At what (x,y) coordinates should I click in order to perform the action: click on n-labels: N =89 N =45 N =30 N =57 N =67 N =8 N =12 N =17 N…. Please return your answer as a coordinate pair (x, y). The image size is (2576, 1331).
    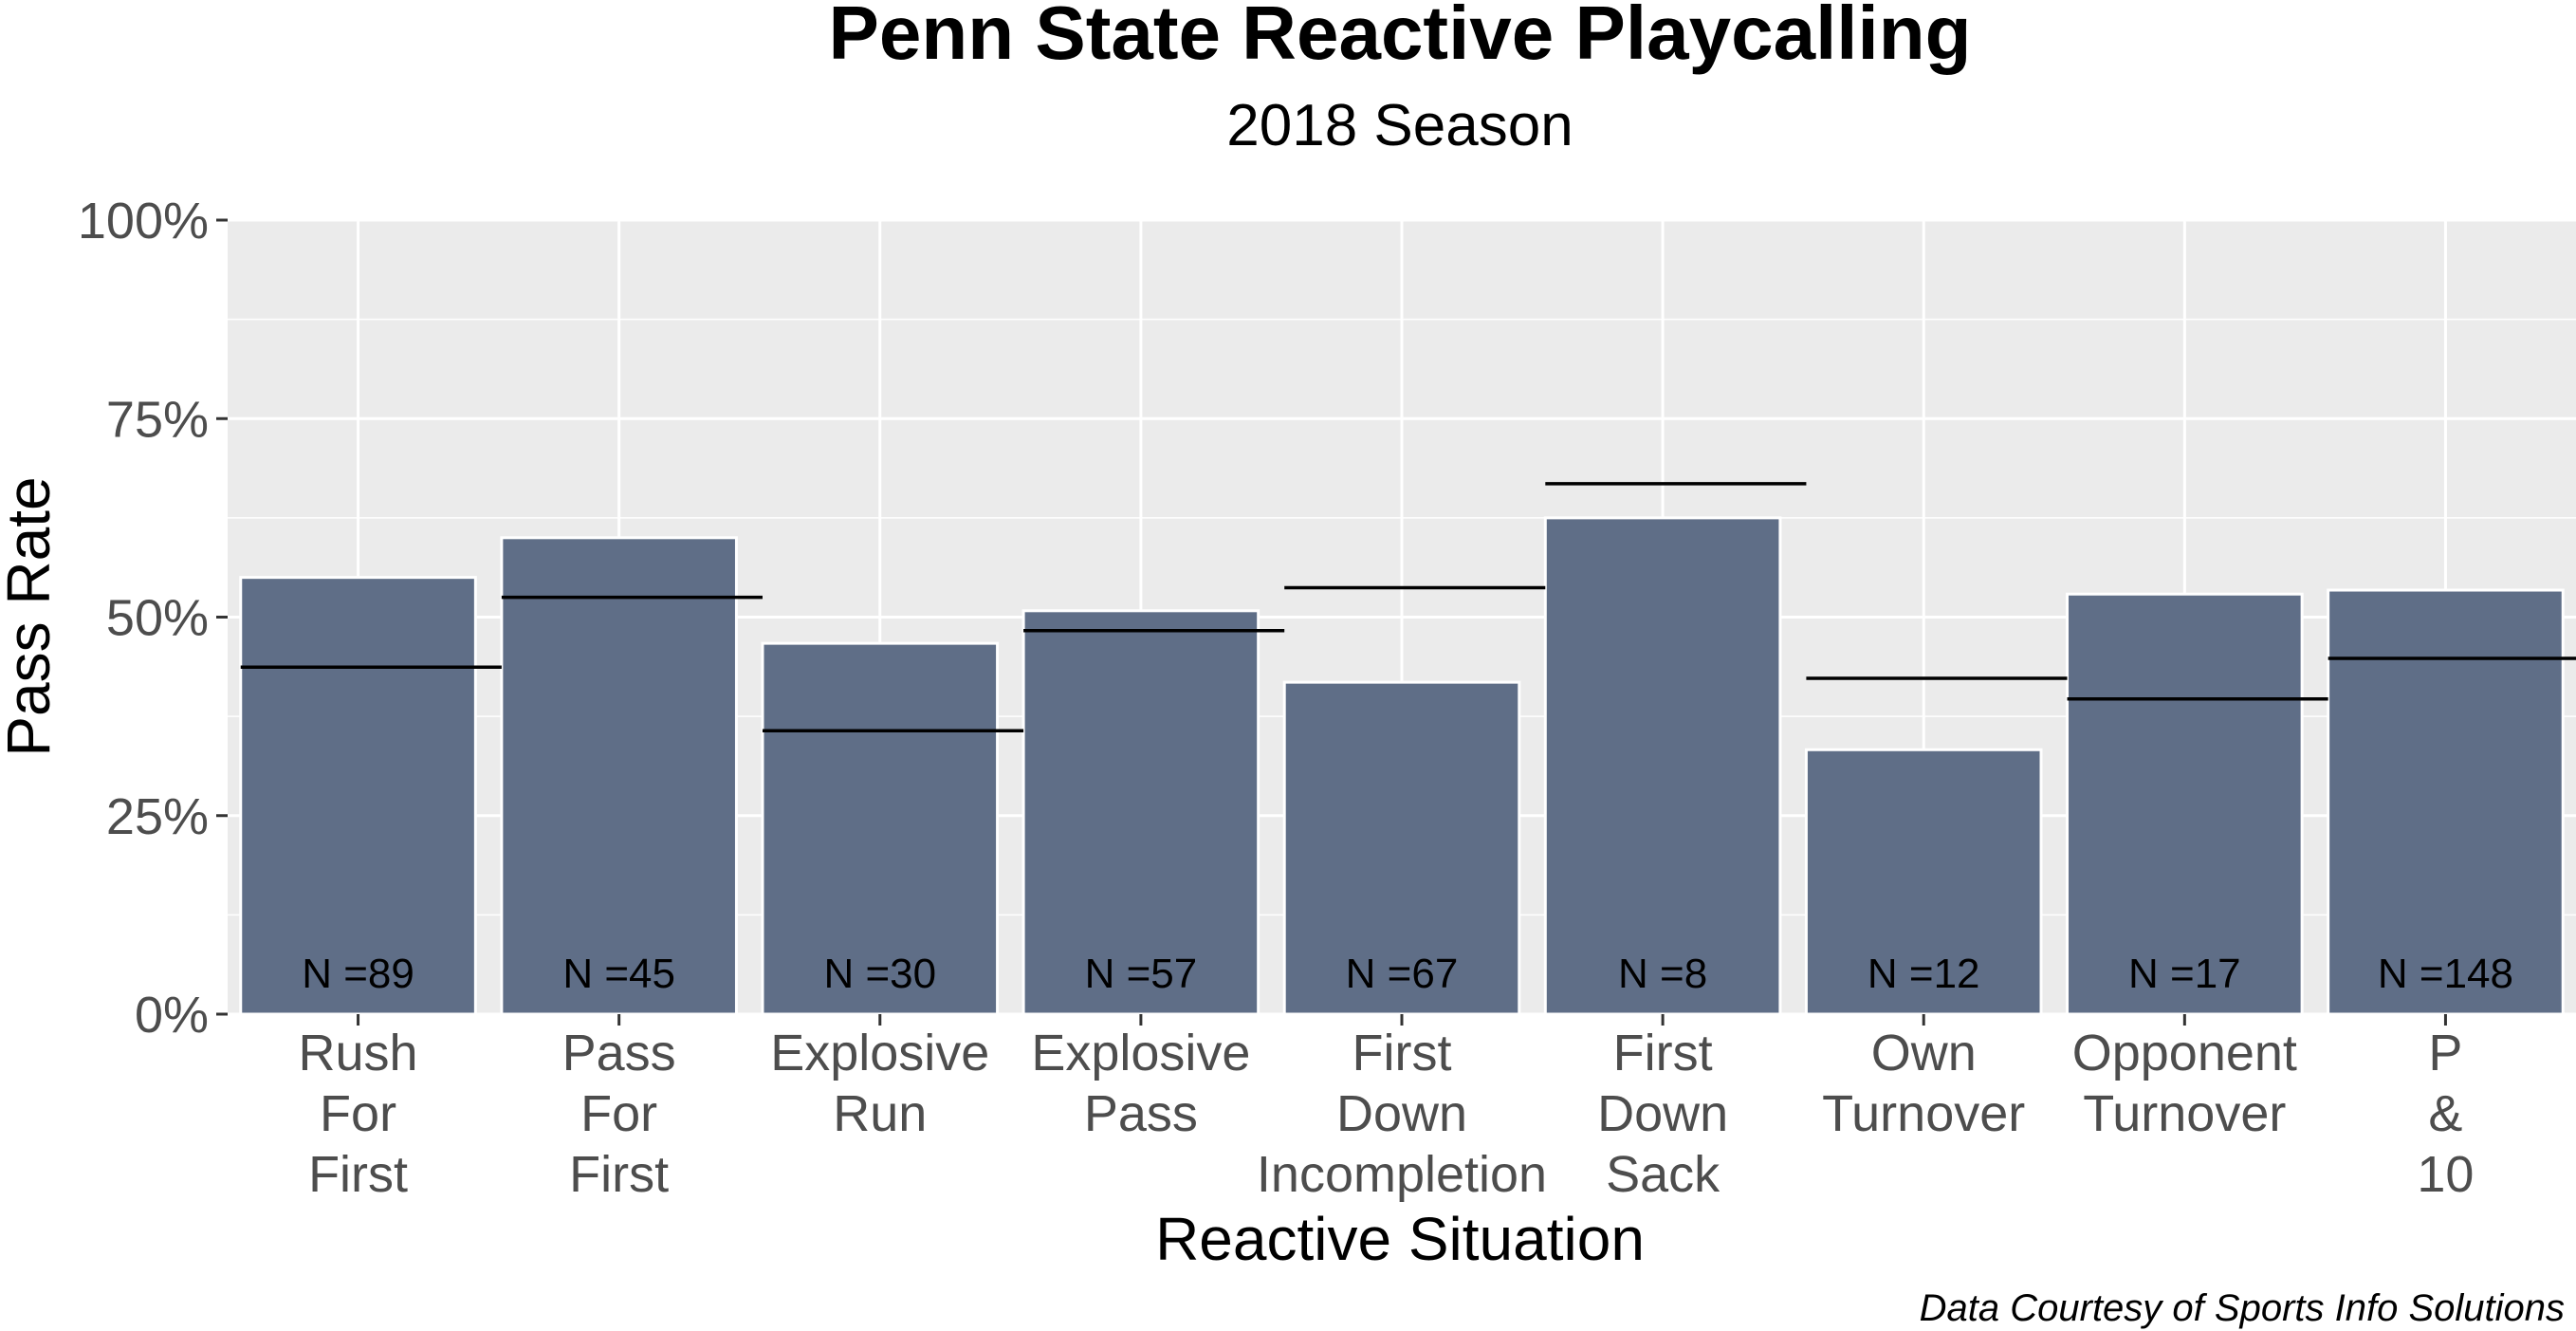
    Looking at the image, I should click on (1407, 974).